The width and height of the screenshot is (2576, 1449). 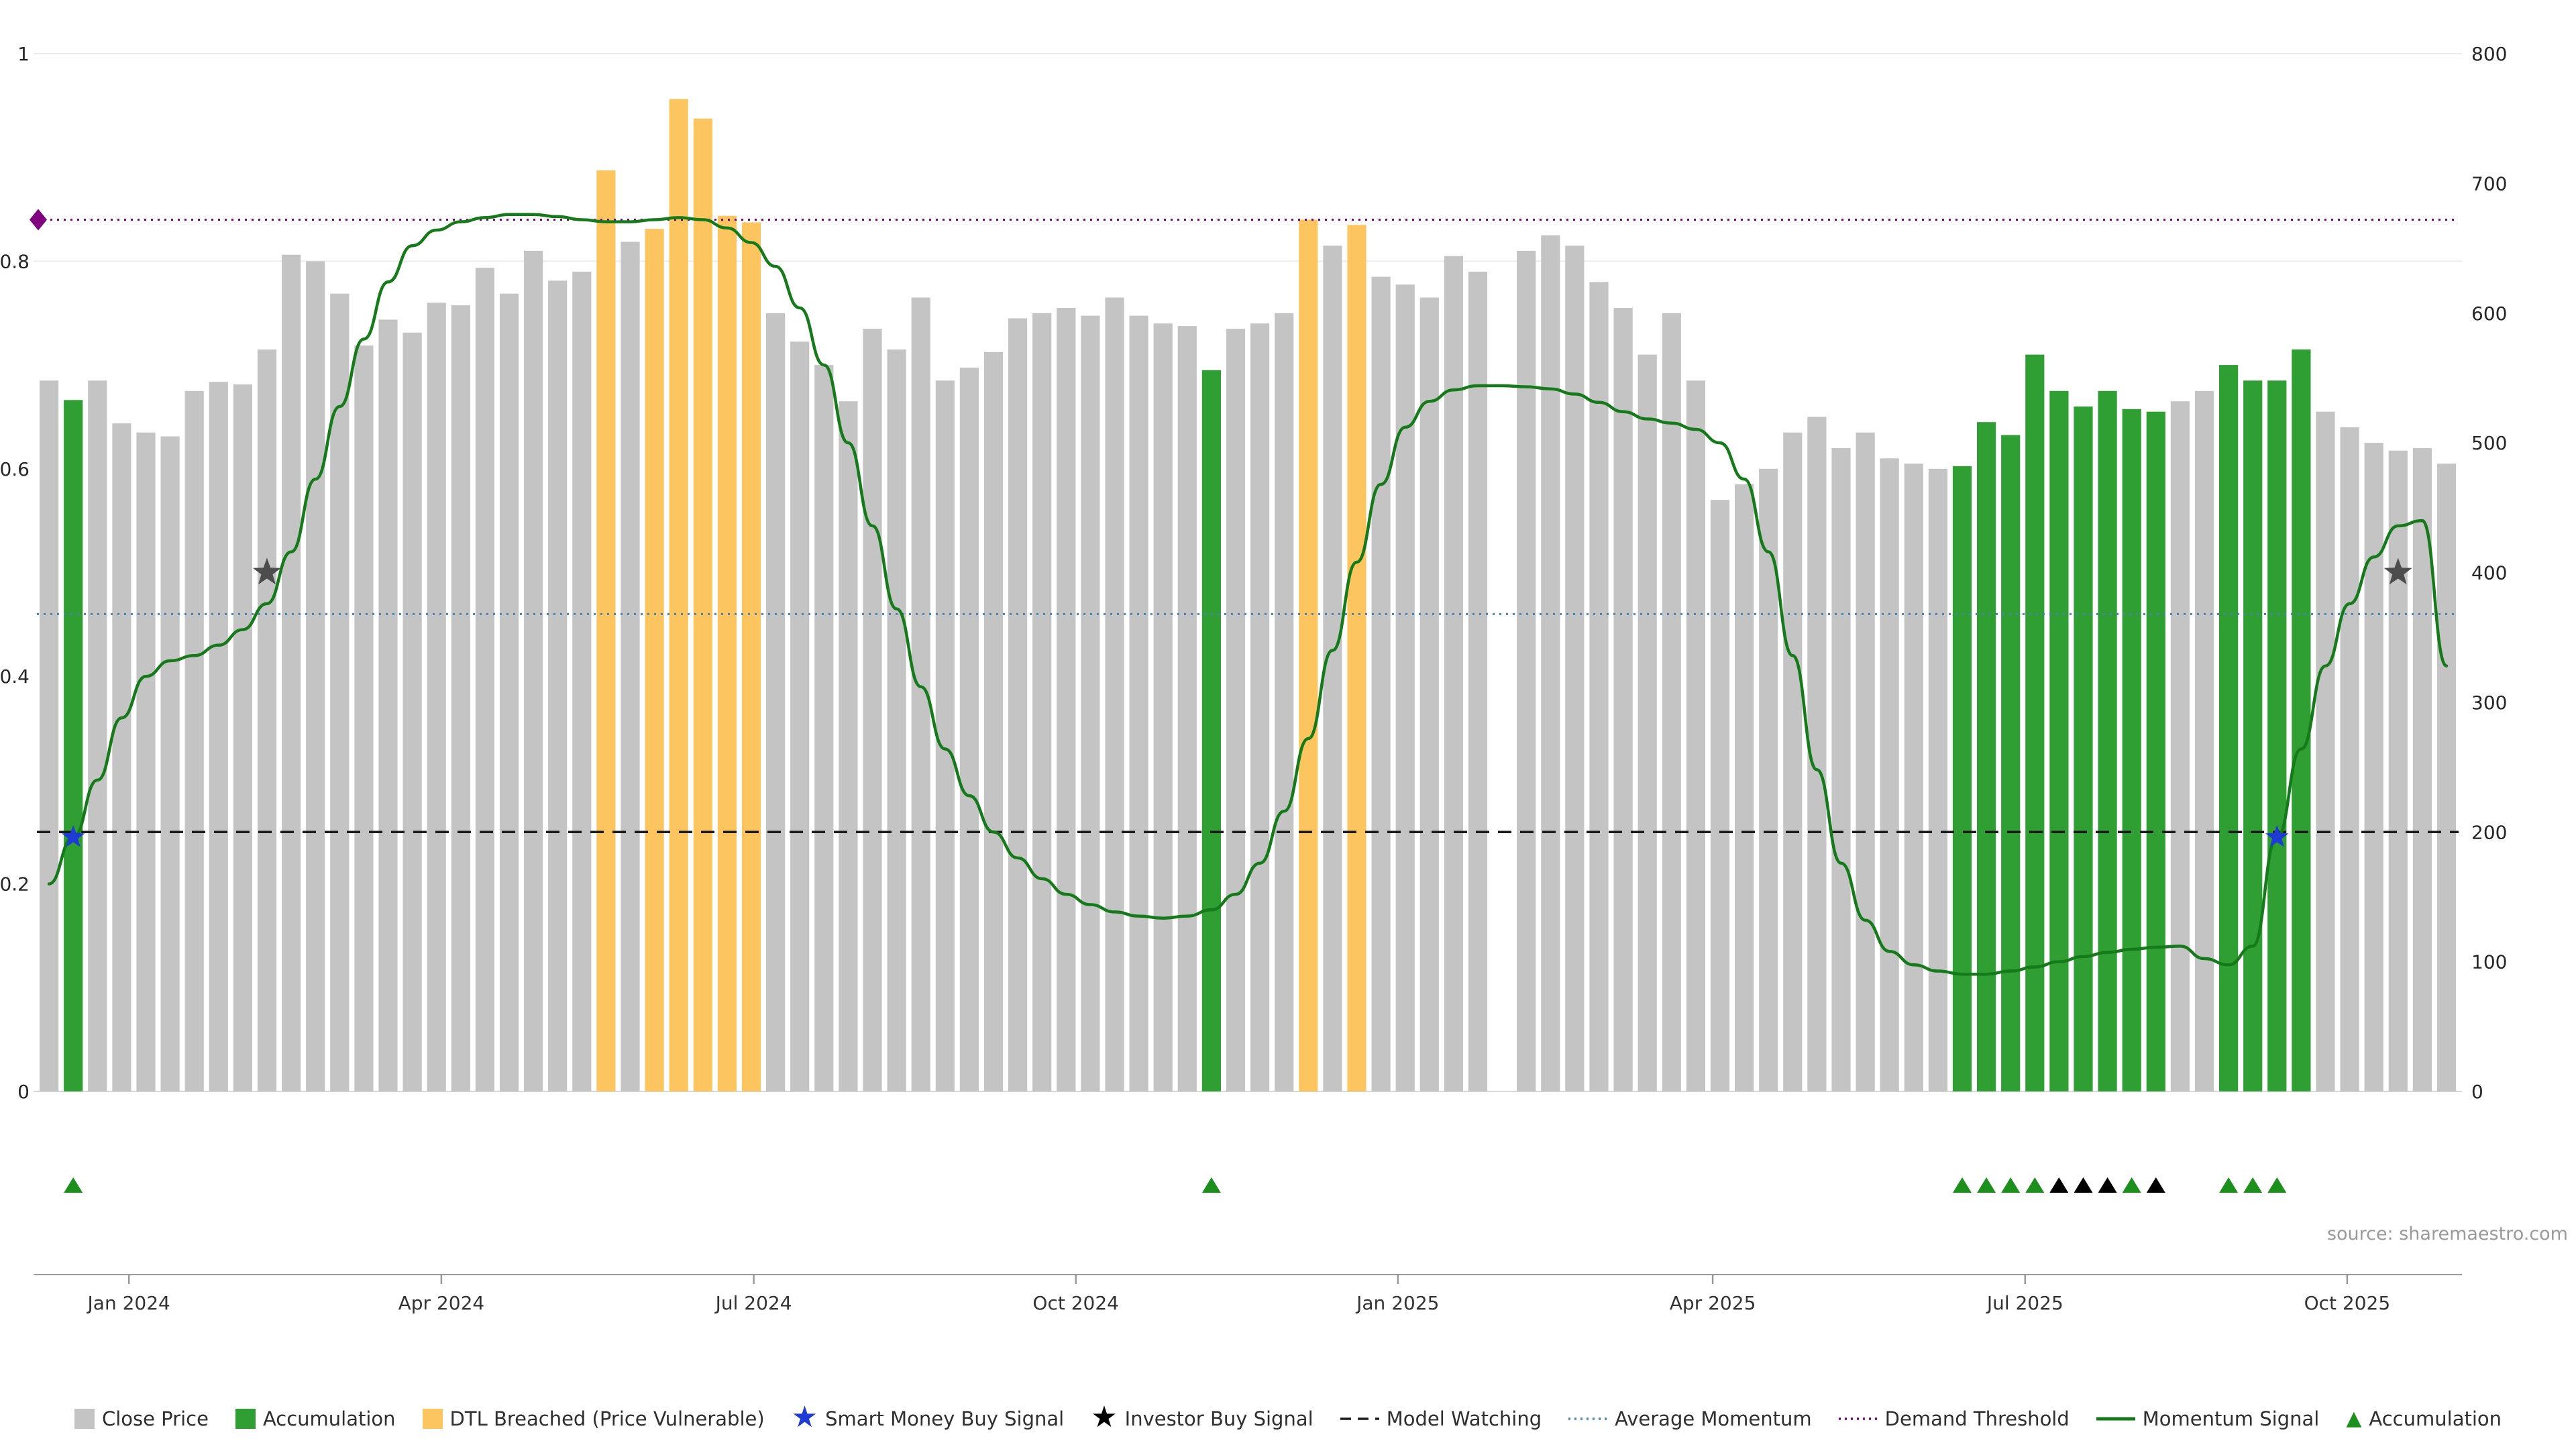 What do you see at coordinates (2489, 703) in the screenshot?
I see `right-tick-label: 300` at bounding box center [2489, 703].